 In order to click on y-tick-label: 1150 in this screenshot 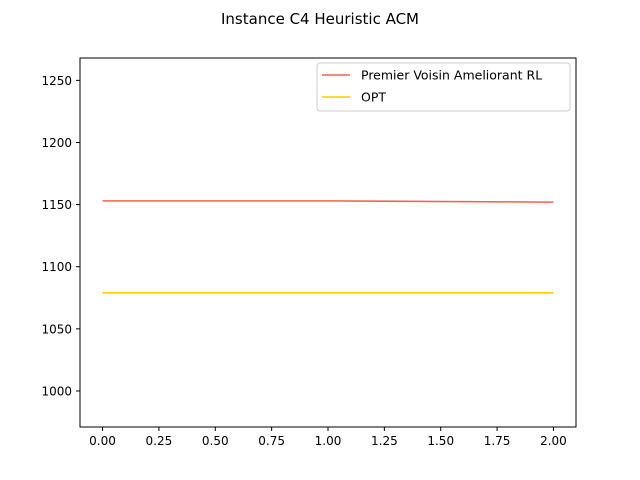, I will do `click(56, 205)`.